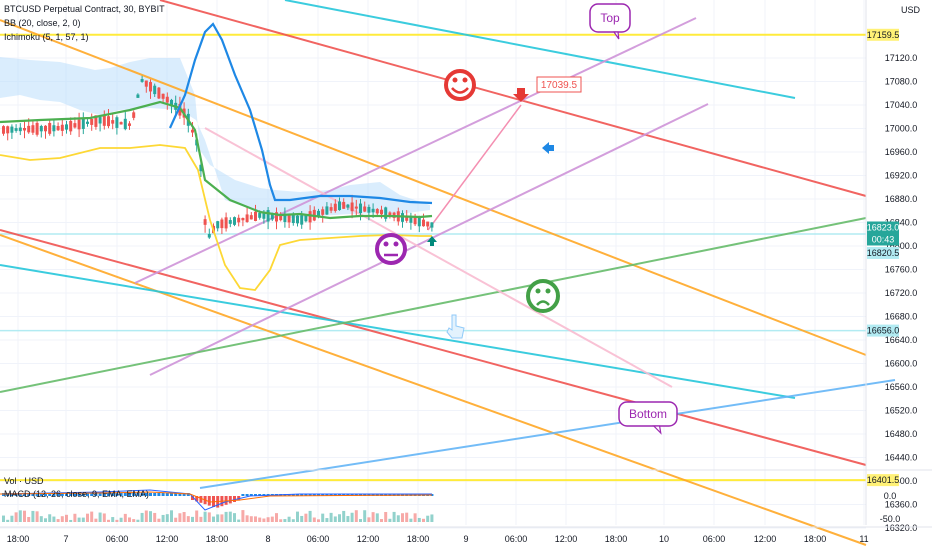 The width and height of the screenshot is (932, 555). I want to click on neutral-face-icon-eye-right, so click(396, 244).